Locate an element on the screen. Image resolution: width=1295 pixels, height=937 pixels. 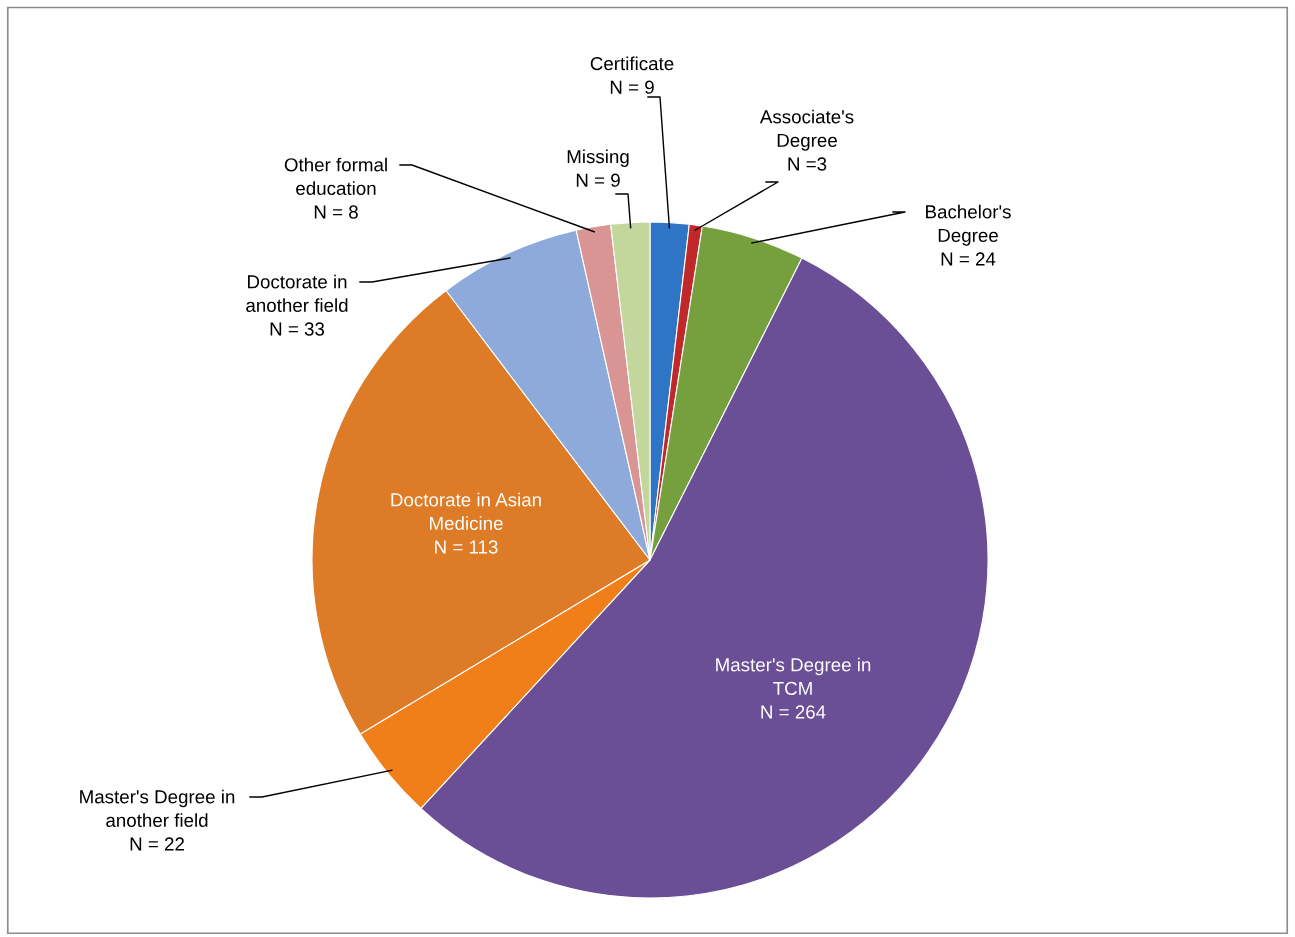
slice-label: Certificate is located at coordinates (632, 63).